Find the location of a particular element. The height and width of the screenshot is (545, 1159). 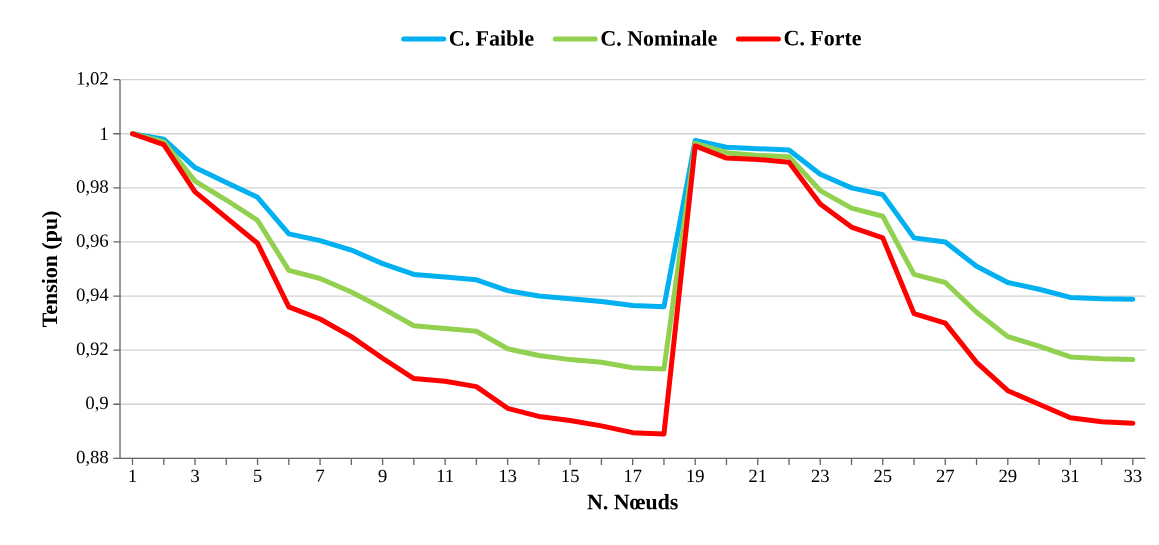

y-tick-label: 0,98 is located at coordinates (92, 188).